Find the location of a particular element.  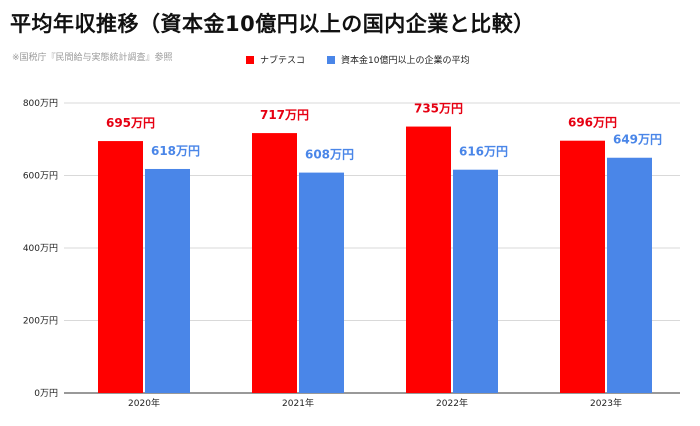

legend-item-series-2: 資本金10億円以上の企業の平均 is located at coordinates (398, 59).